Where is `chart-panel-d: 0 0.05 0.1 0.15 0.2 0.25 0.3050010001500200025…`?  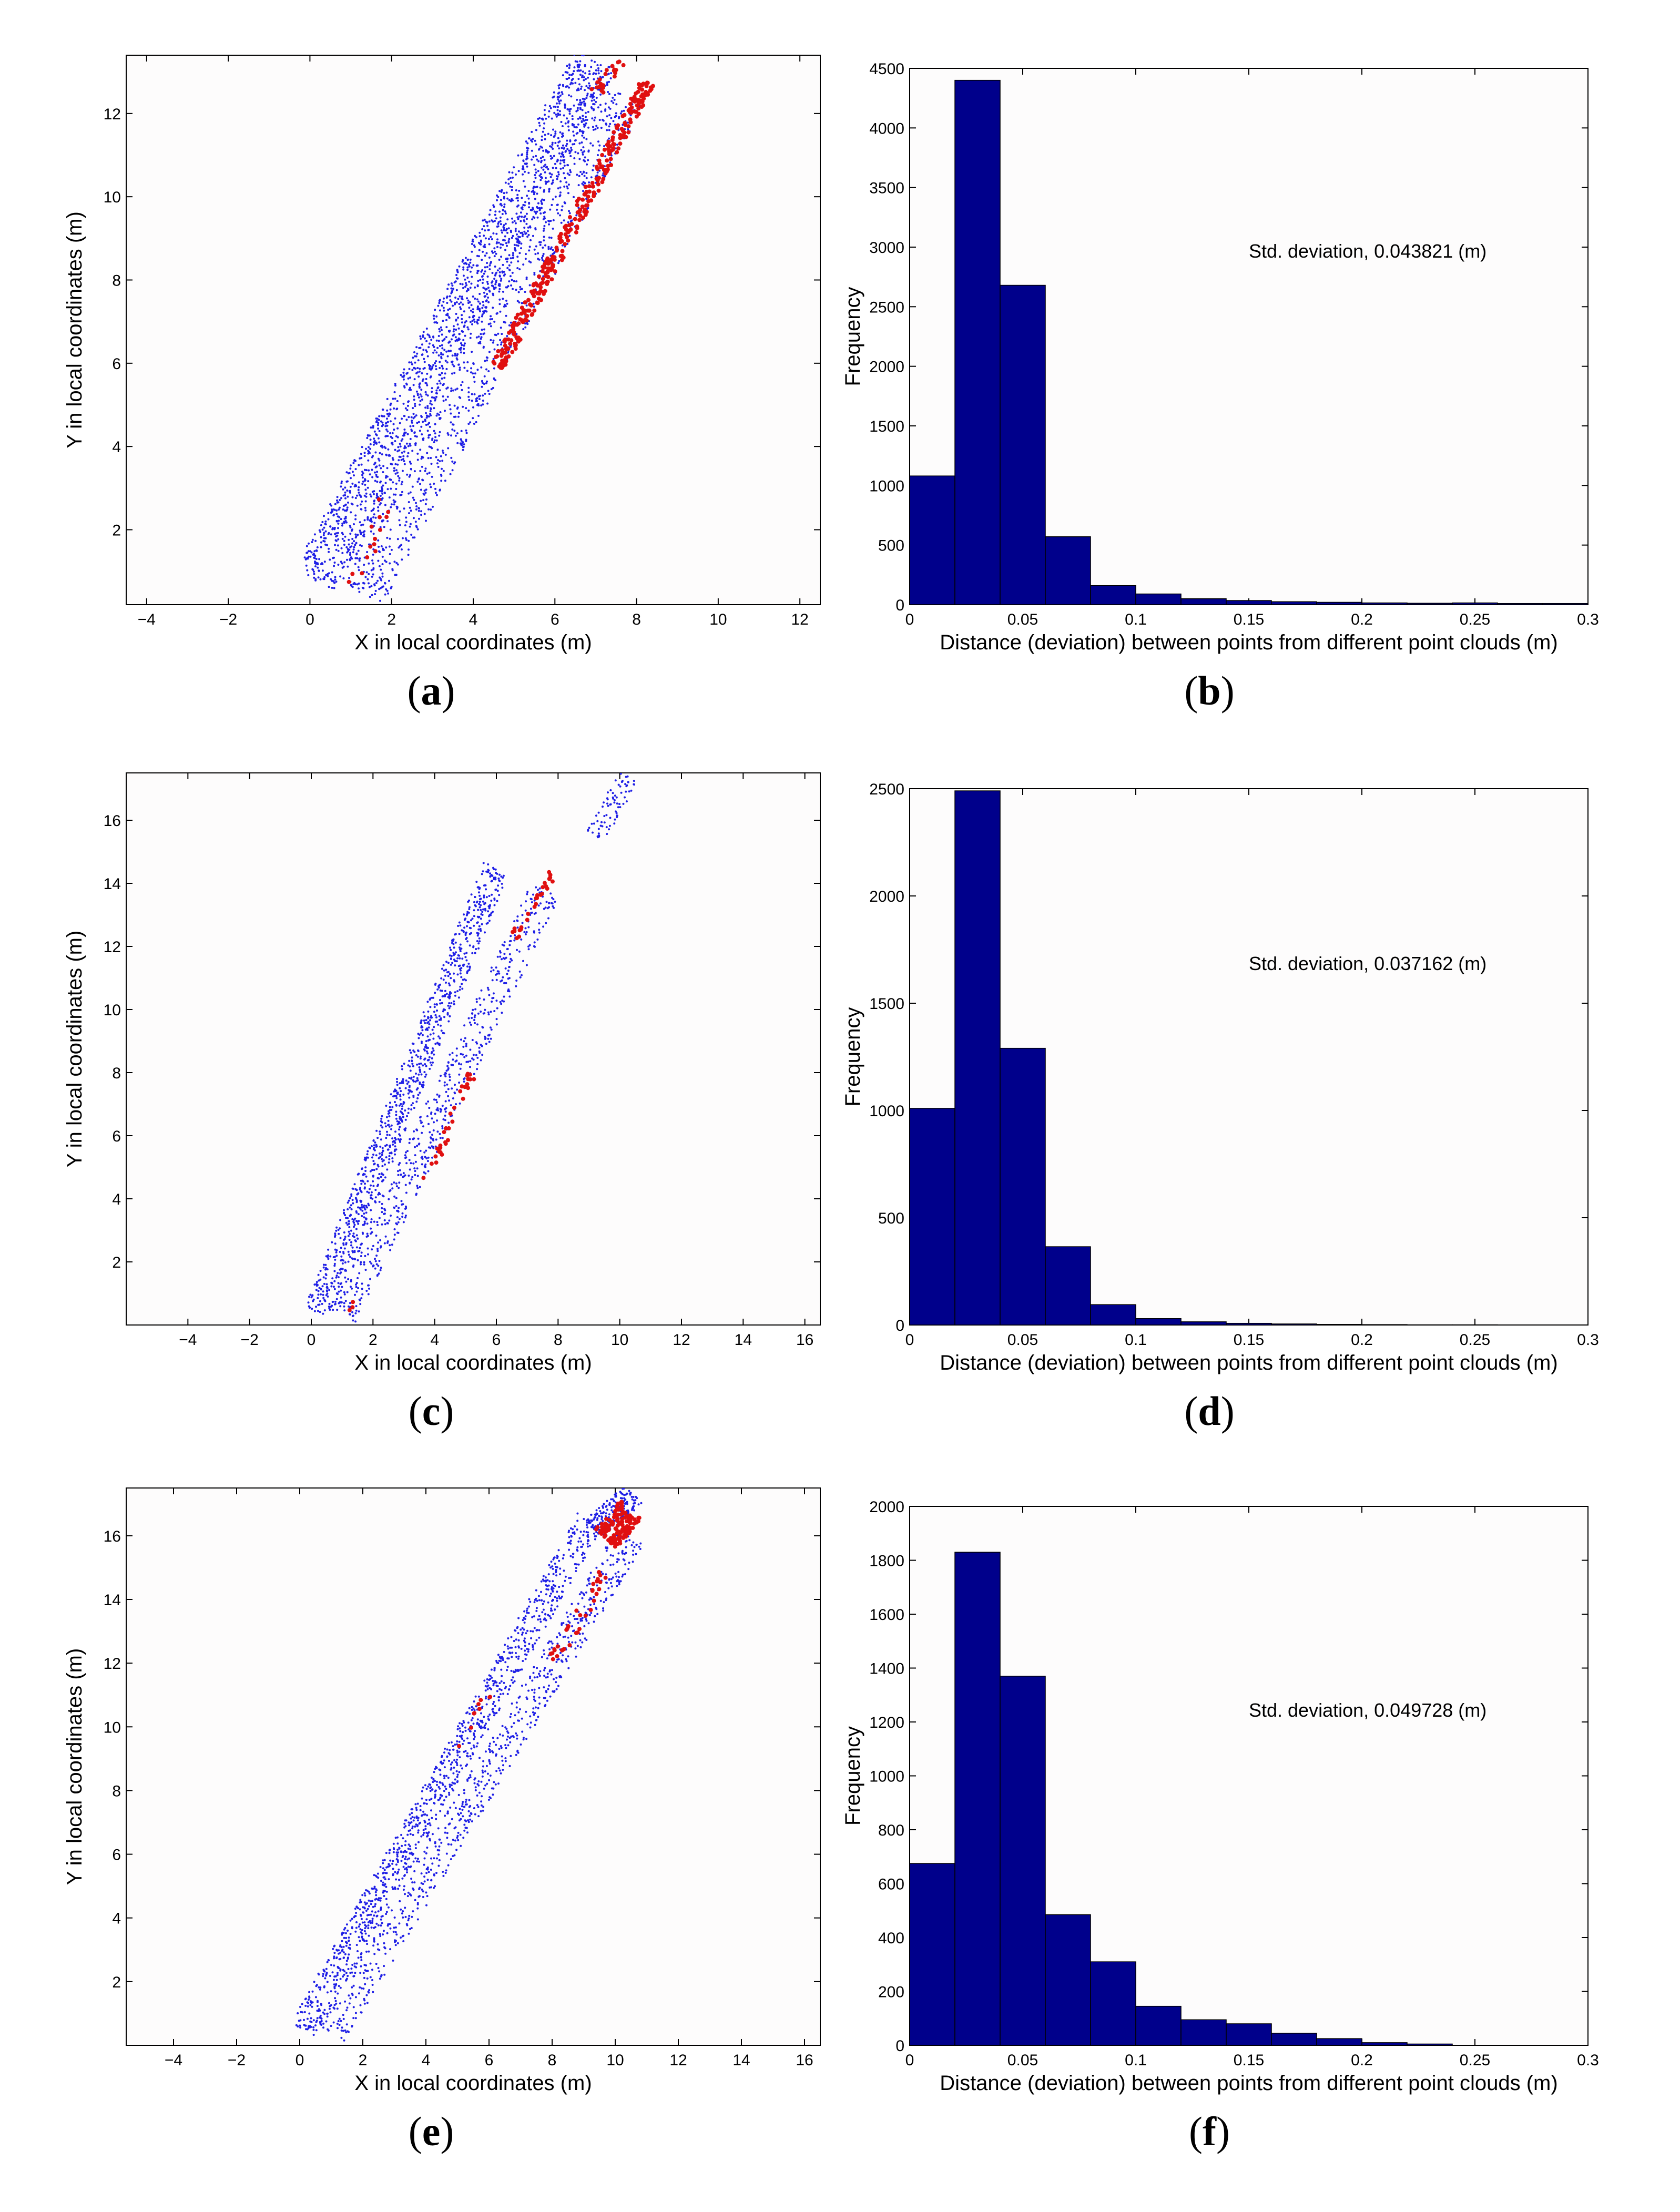
chart-panel-d: 0 0.05 0.1 0.15 0.2 0.25 0.3050010001500200025… is located at coordinates (1220, 1107).